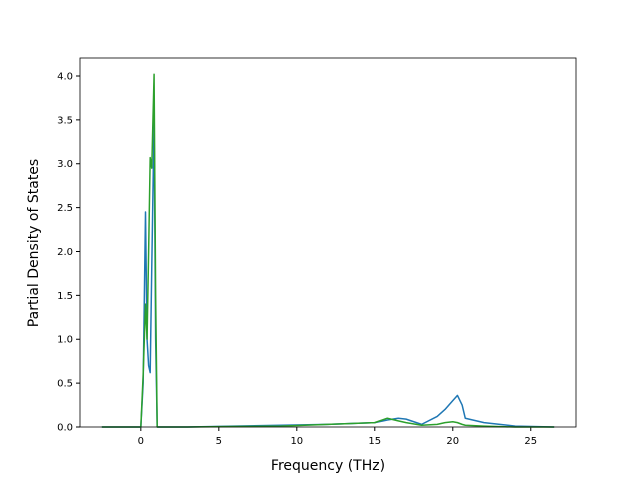 The height and width of the screenshot is (484, 640). Describe the element at coordinates (141, 441) in the screenshot. I see `x-tick-label: 0` at that location.